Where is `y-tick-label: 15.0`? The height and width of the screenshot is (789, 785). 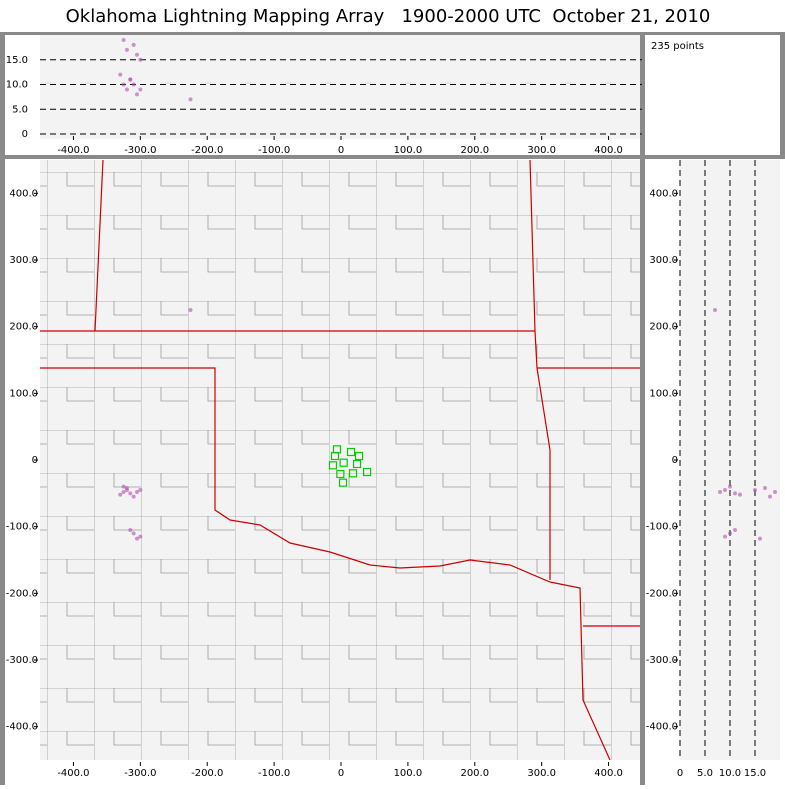
y-tick-label: 15.0 is located at coordinates (17, 60).